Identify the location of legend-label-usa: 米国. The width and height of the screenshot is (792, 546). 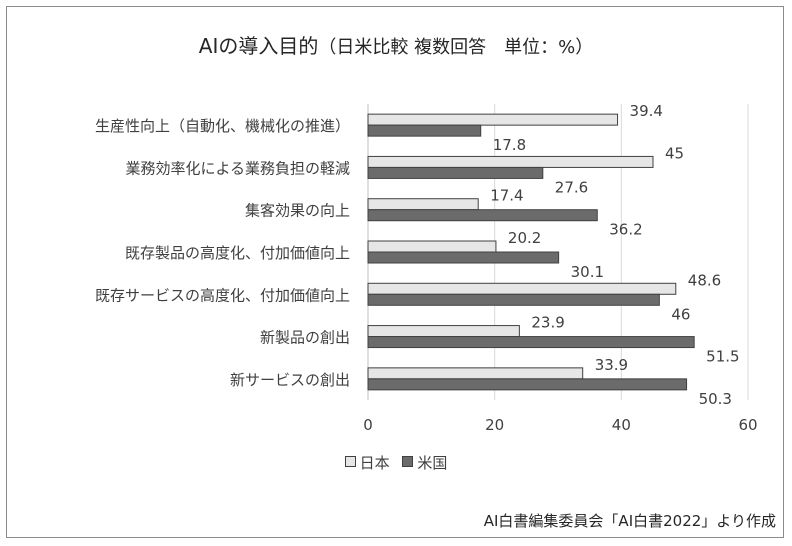
(432, 463).